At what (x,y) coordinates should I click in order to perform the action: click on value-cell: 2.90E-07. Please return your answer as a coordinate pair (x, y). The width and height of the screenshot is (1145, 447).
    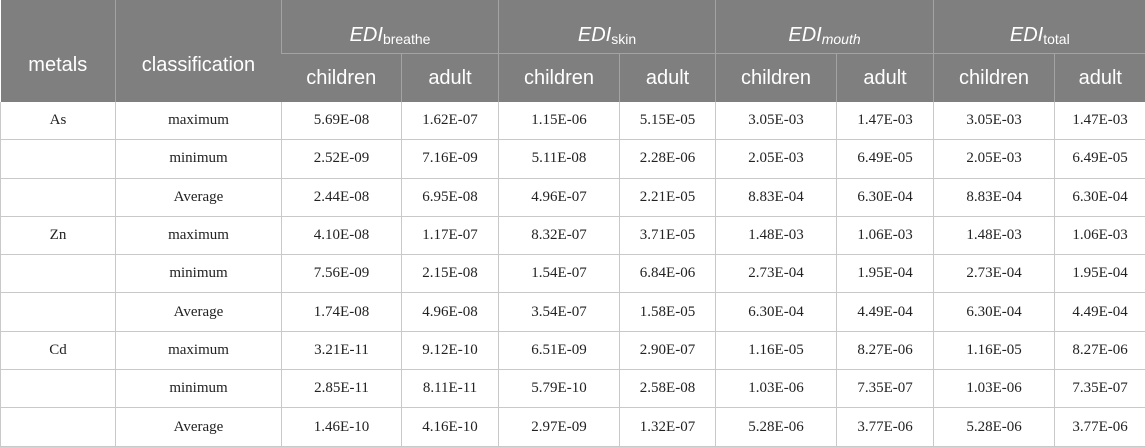
    Looking at the image, I should click on (668, 350).